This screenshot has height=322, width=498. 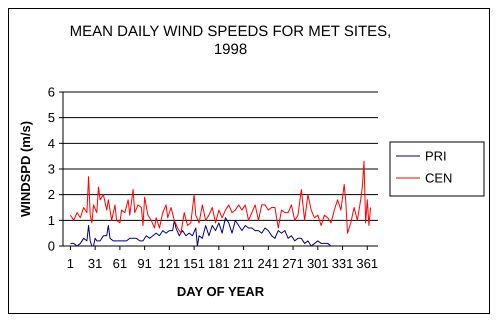 What do you see at coordinates (436, 156) in the screenshot?
I see `legend-label: PRI` at bounding box center [436, 156].